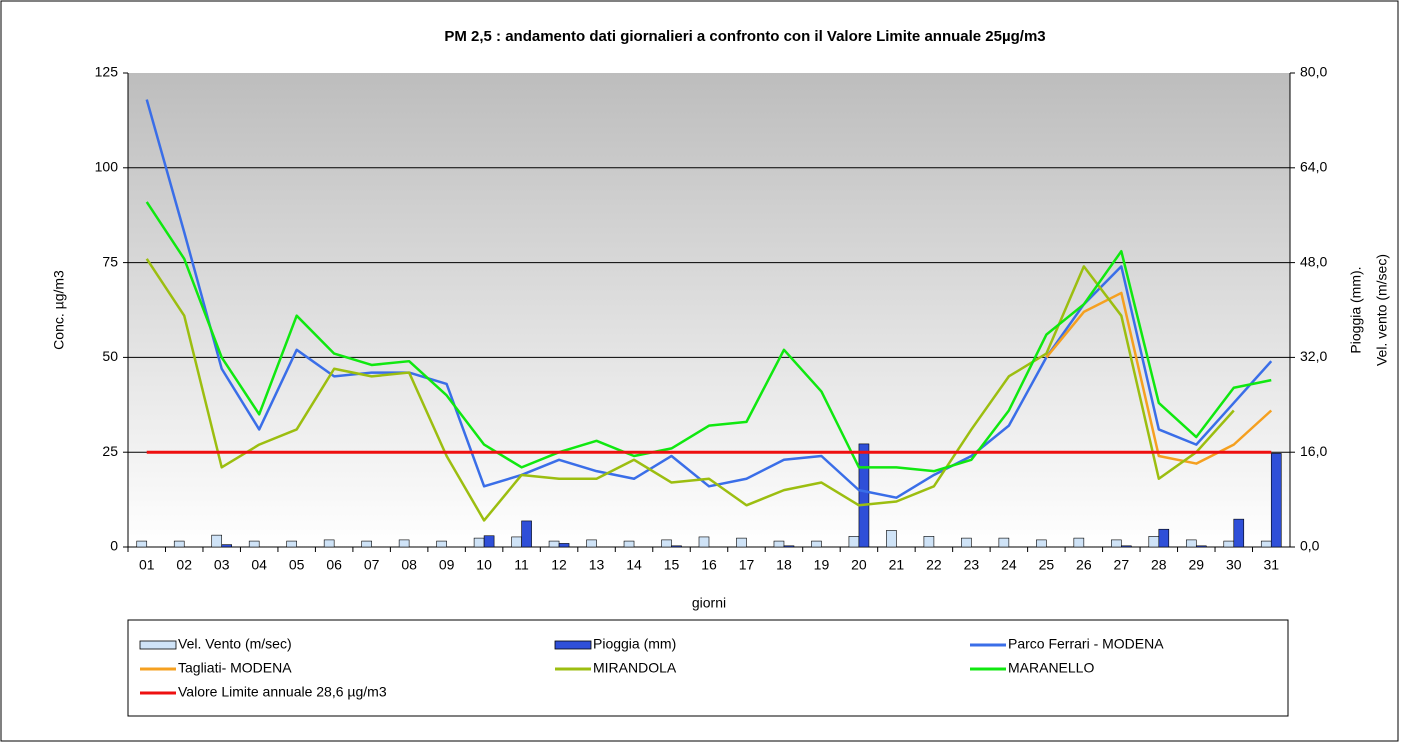 Image resolution: width=1404 pixels, height=742 pixels. Describe the element at coordinates (147, 565) in the screenshot. I see `x-tick-label: 01` at that location.